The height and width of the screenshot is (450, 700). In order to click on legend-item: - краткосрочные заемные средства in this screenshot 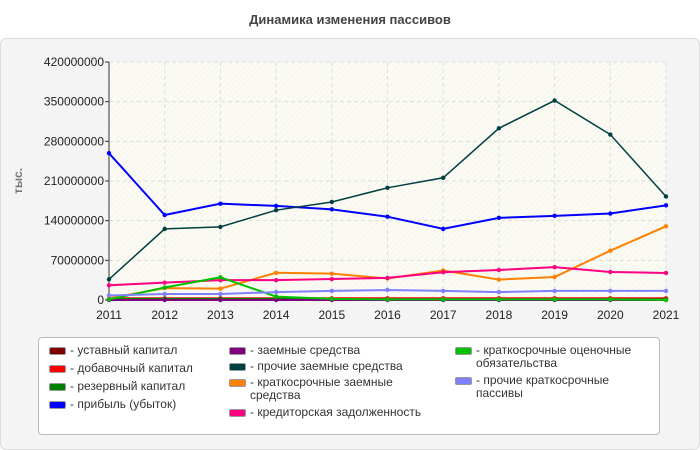, I will do `click(339, 389)`.